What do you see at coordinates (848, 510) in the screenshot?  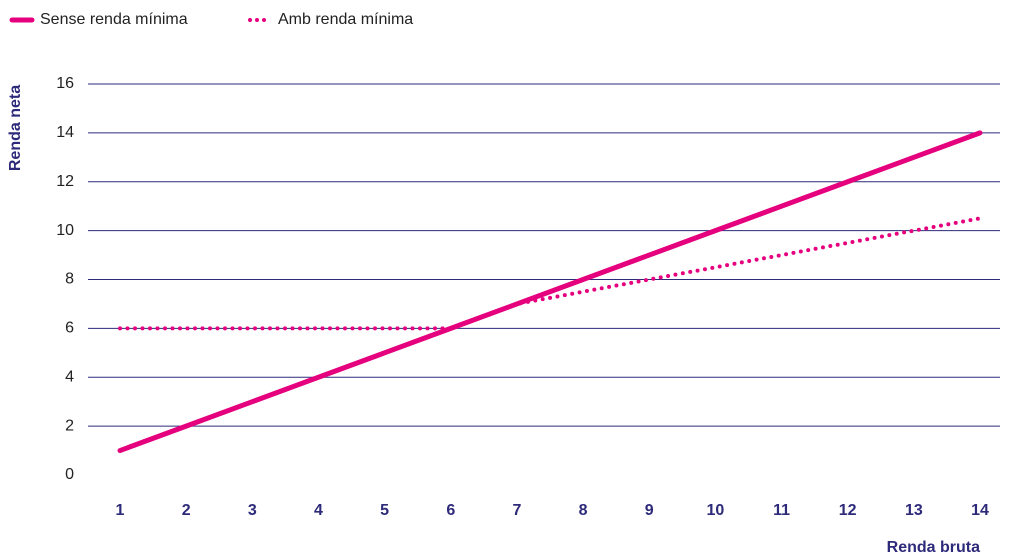 I see `x-tick-label: 12` at bounding box center [848, 510].